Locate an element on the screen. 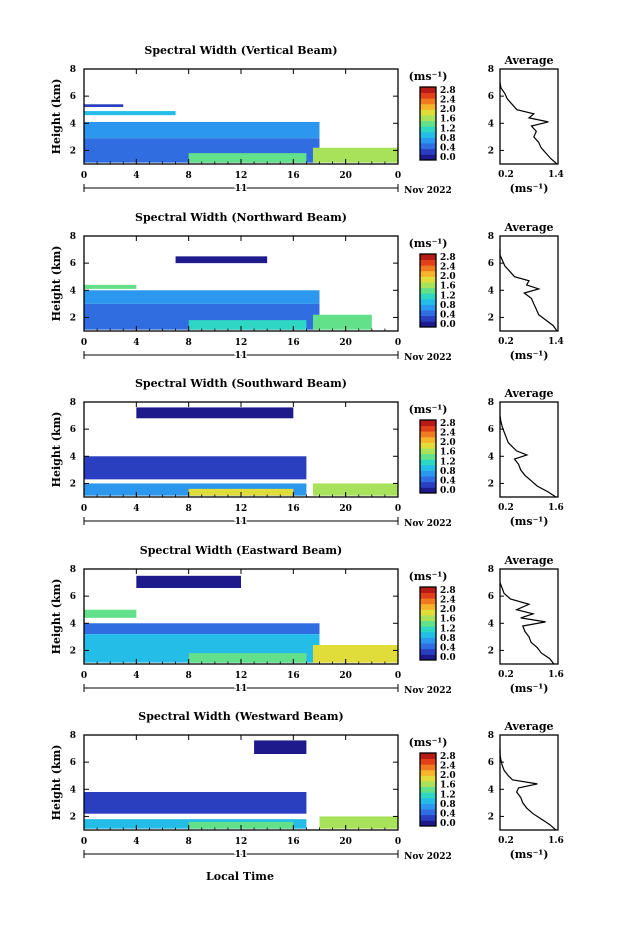 The width and height of the screenshot is (618, 929). colorbar-tick-label: 0.8 is located at coordinates (448, 472).